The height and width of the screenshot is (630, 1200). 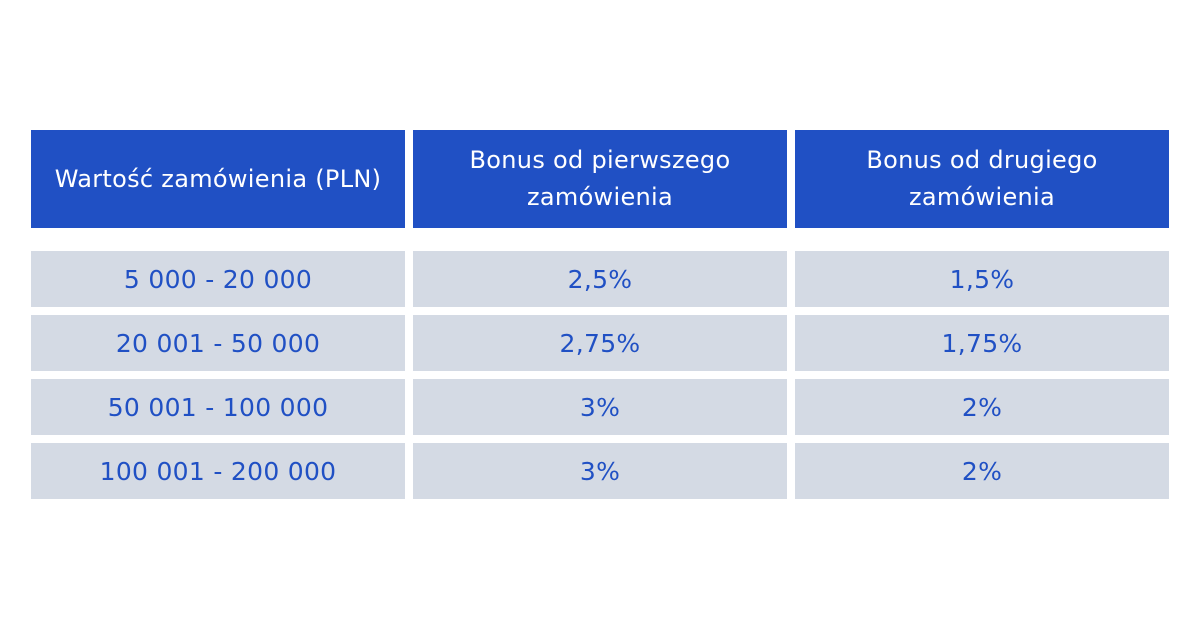 I want to click on cell-order-value: 20 001 - 50 000, so click(x=218, y=343).